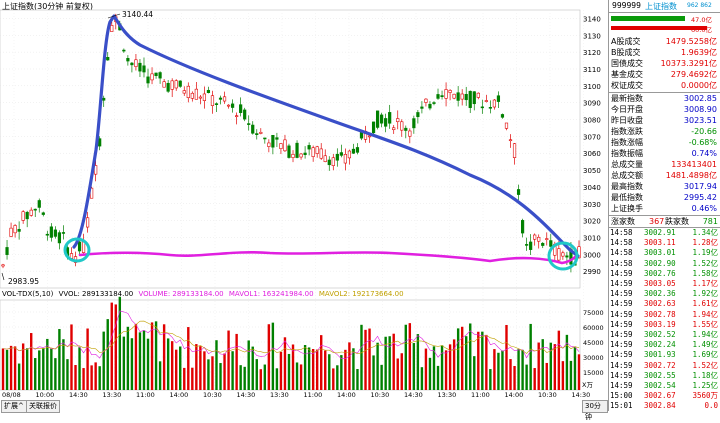 Image resolution: width=720 pixels, height=423 pixels. Describe the element at coordinates (665, 98) in the screenshot. I see `quote-row: 最新指数 3002.85` at that location.